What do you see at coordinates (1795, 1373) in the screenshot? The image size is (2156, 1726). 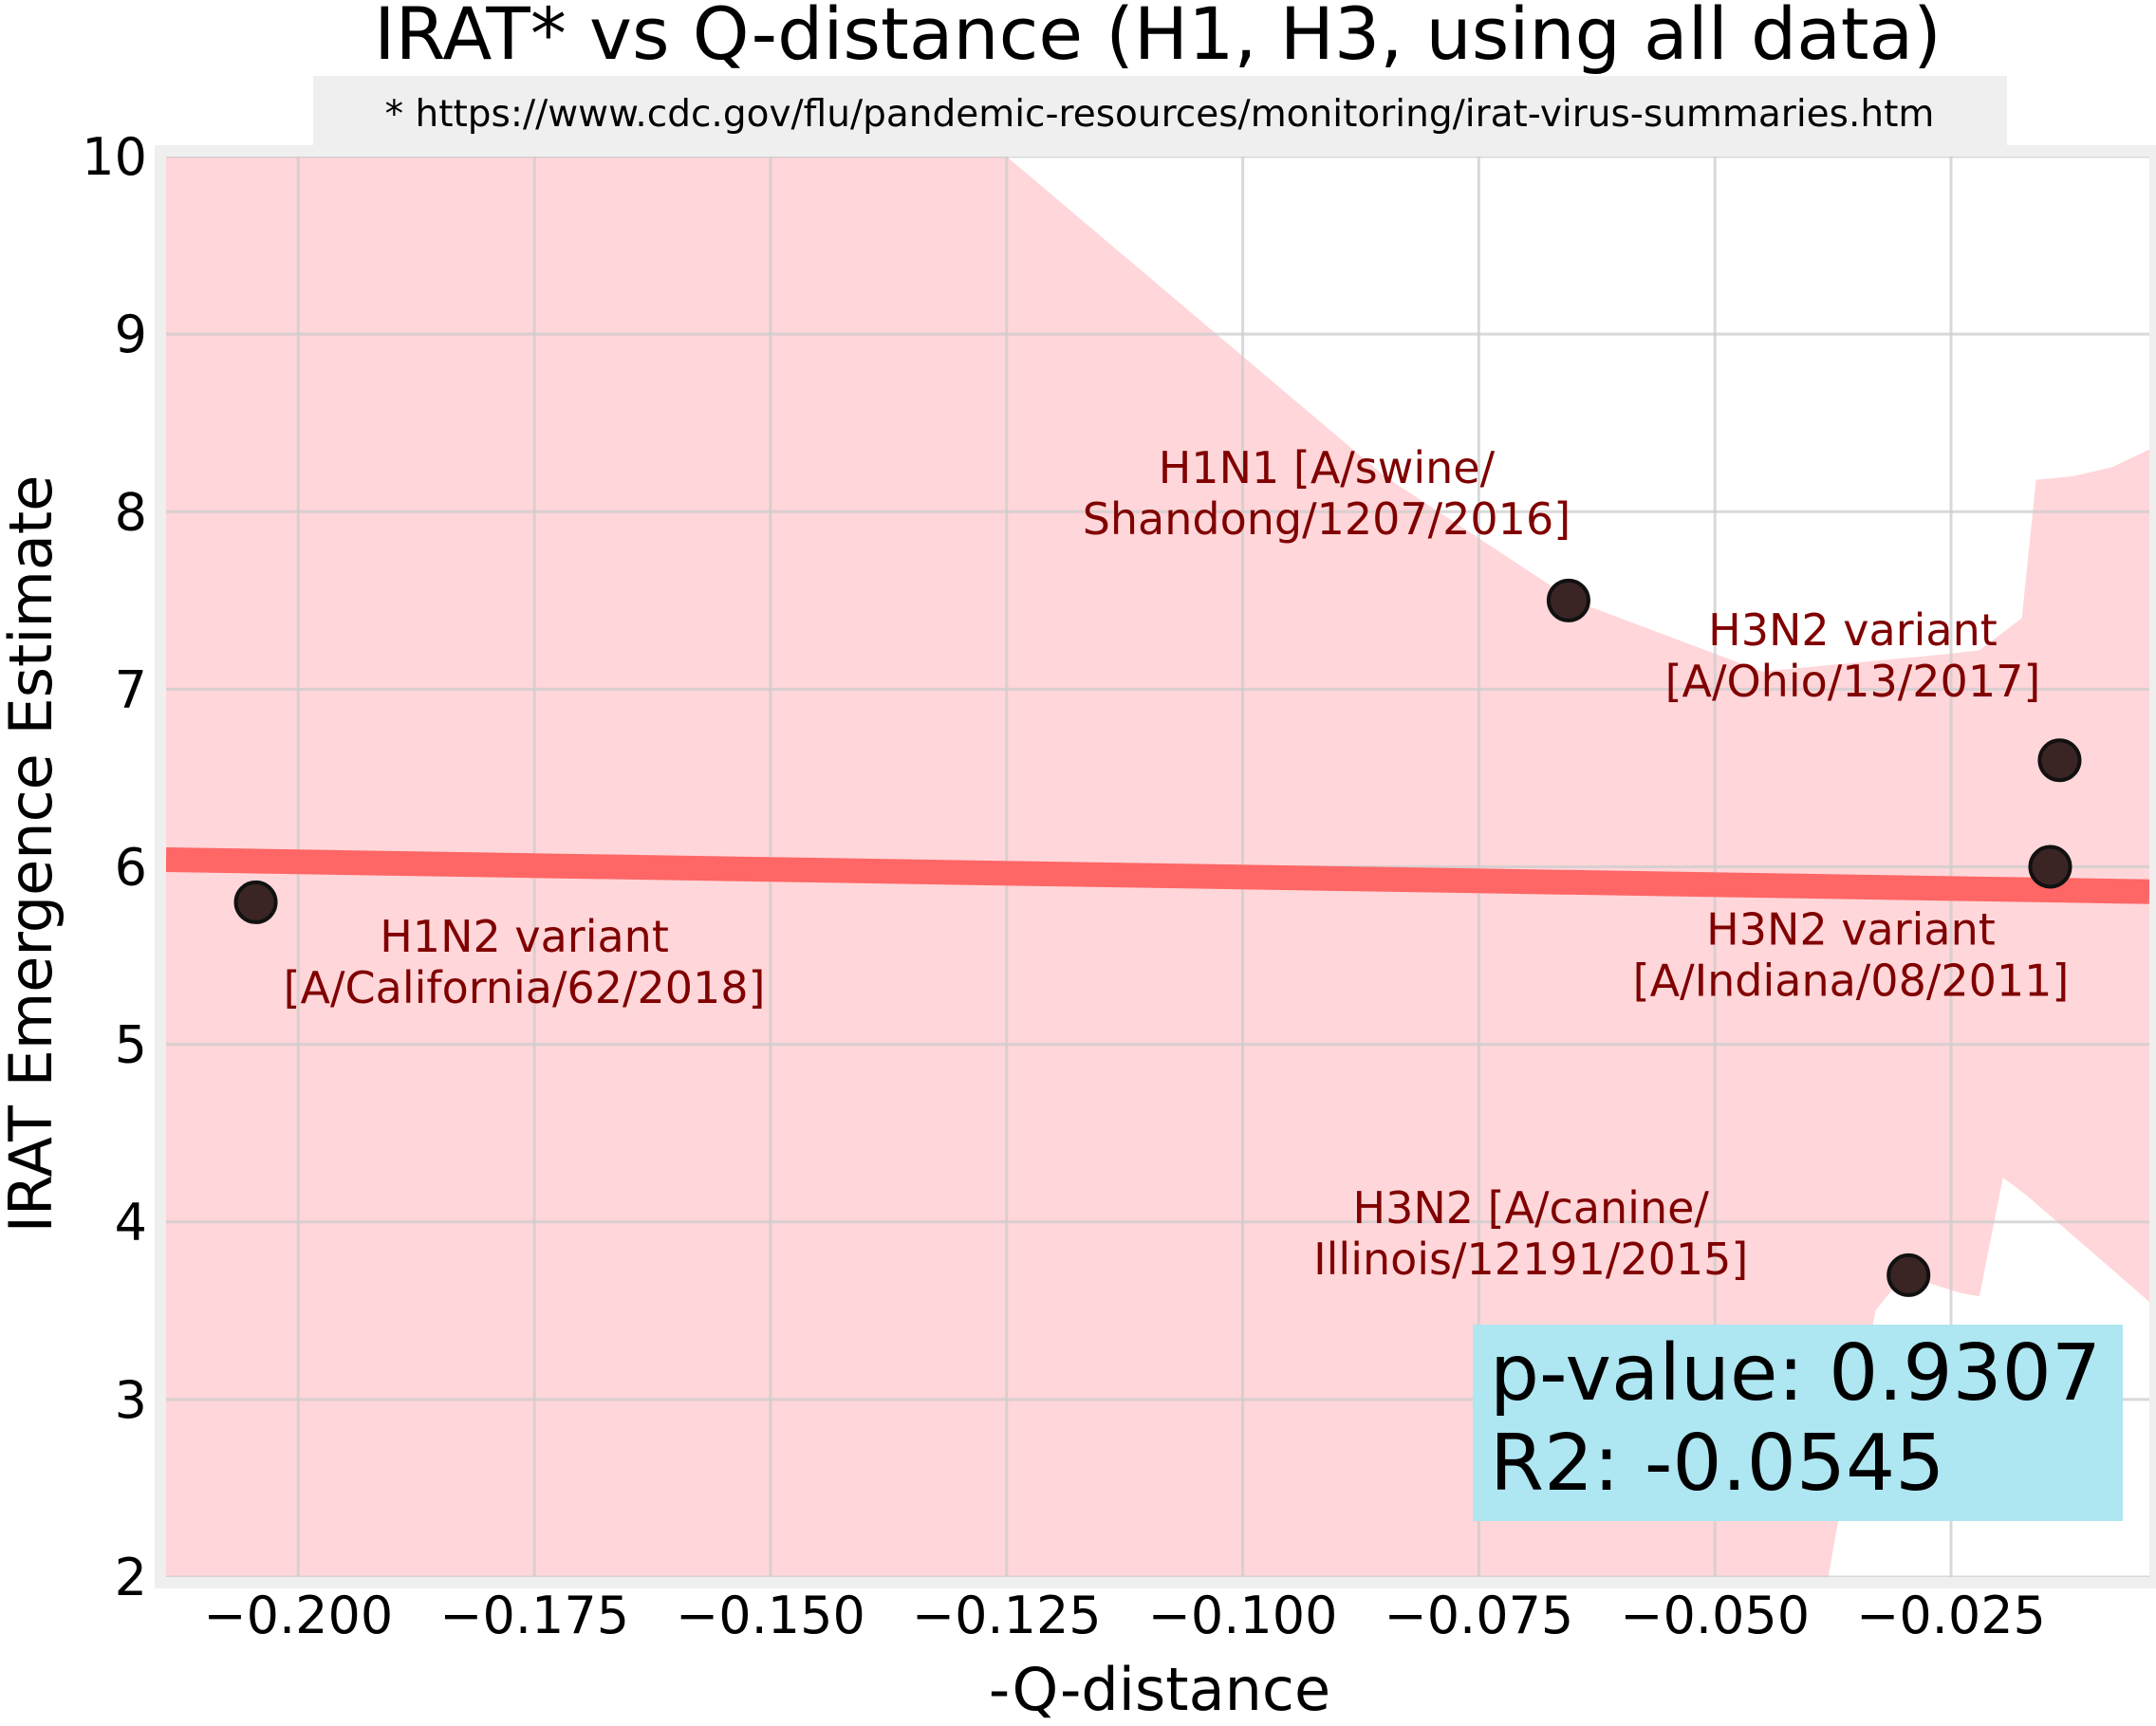 I see `stats-p-value: p-value: 0.9307` at bounding box center [1795, 1373].